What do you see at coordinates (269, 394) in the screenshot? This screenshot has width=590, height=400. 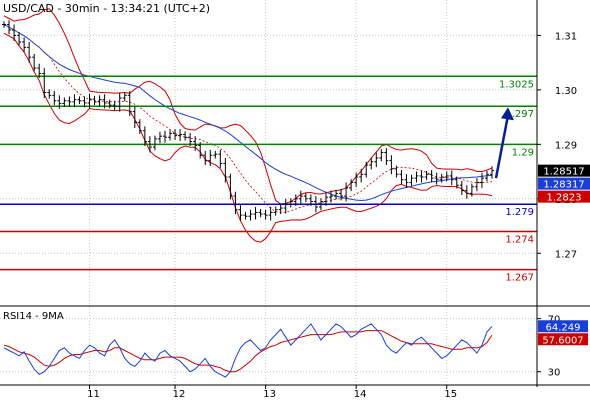 I see `x-tick-label: 13` at bounding box center [269, 394].